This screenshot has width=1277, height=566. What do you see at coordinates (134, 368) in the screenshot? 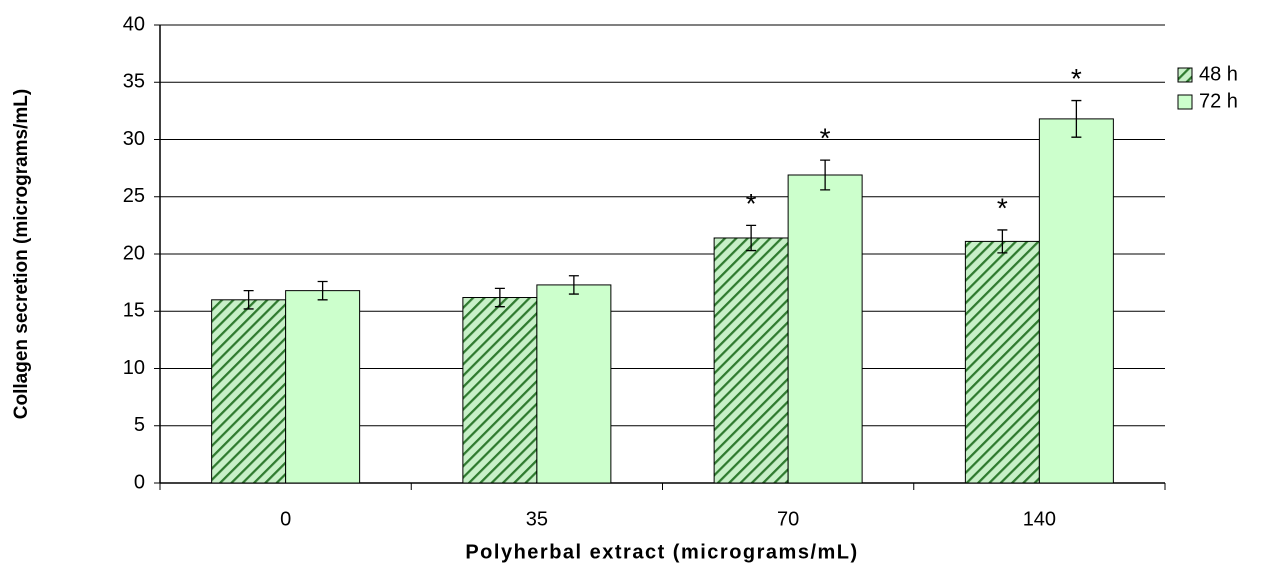
I see `y-tick-label: 10` at bounding box center [134, 368].